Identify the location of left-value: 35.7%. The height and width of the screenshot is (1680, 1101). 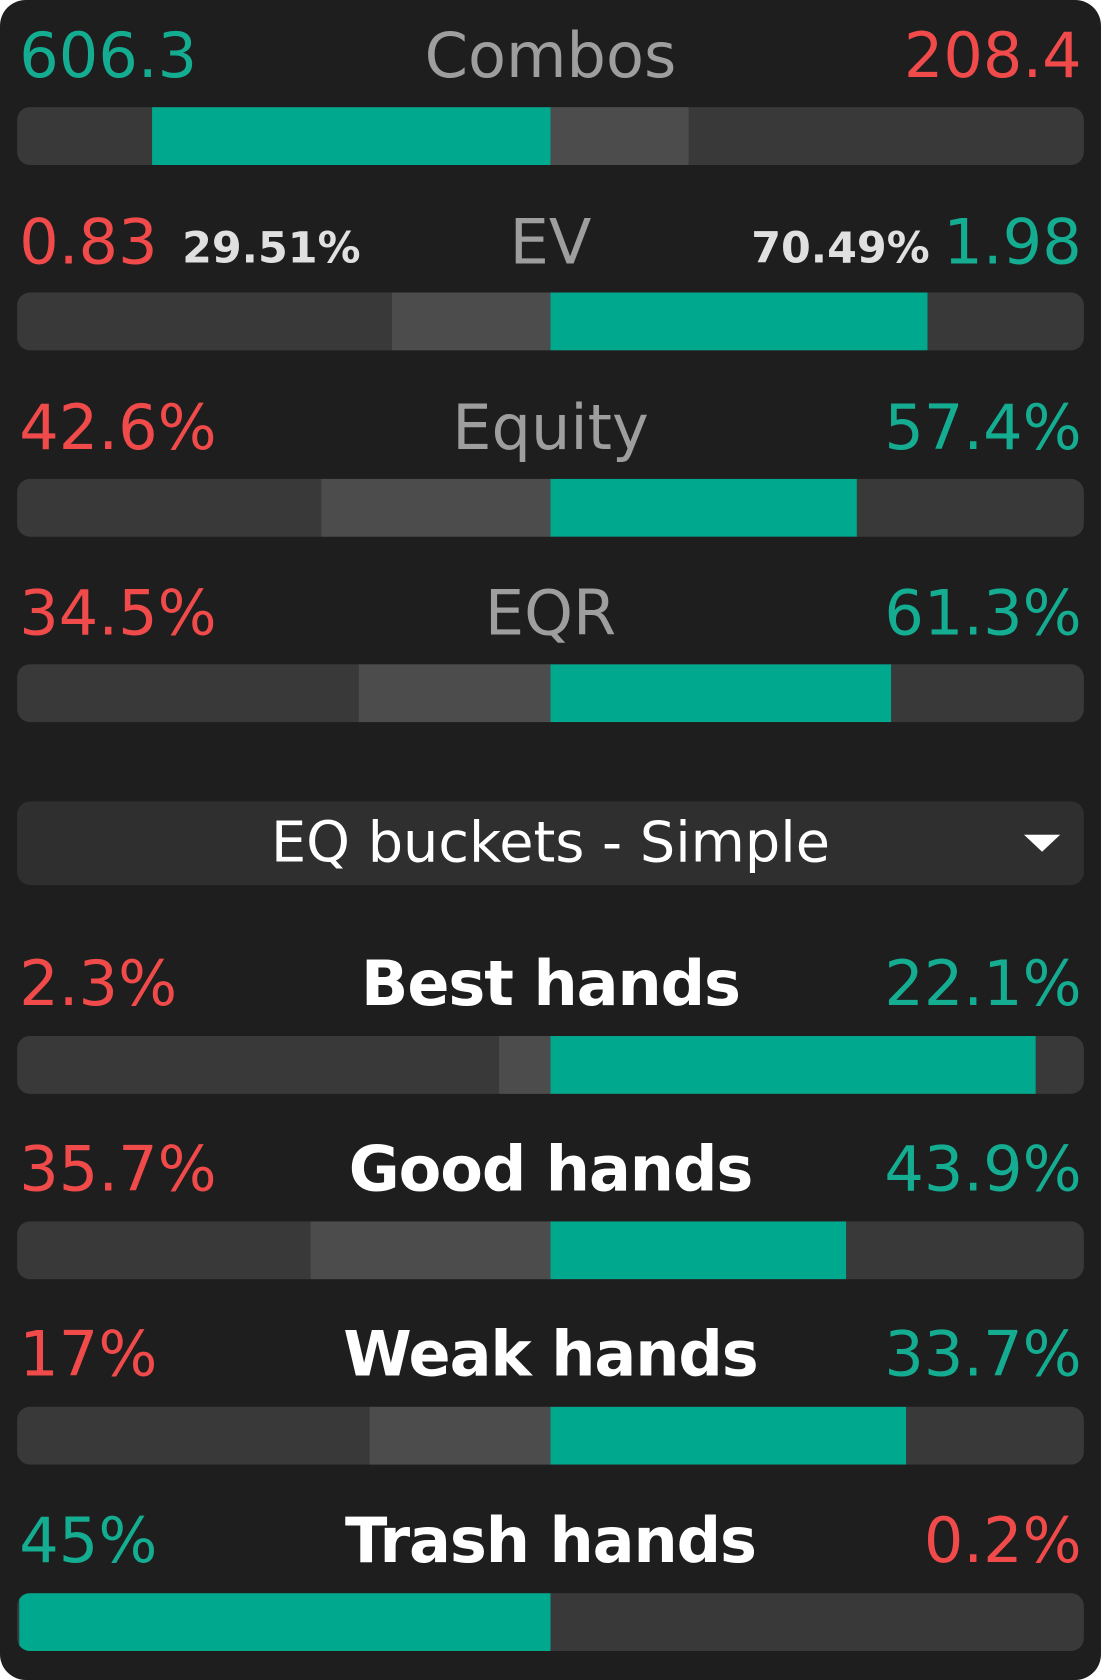
(118, 1169).